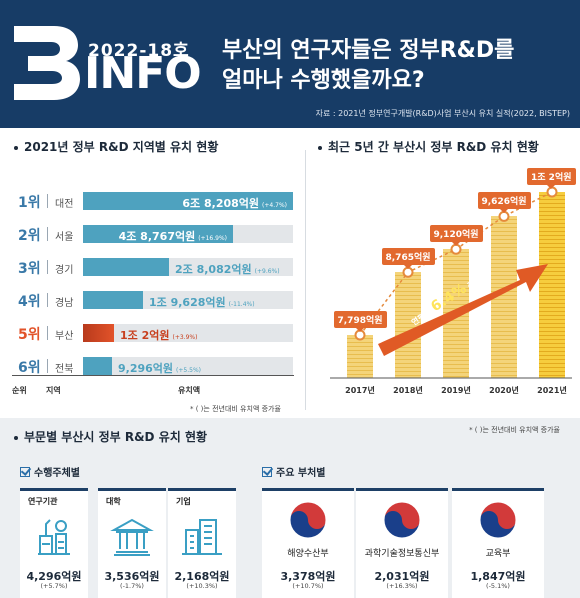  What do you see at coordinates (400, 66) in the screenshot?
I see `headline: 부산의 연구자들은 정부R&D를 얼마나 수행했을까요?` at bounding box center [400, 66].